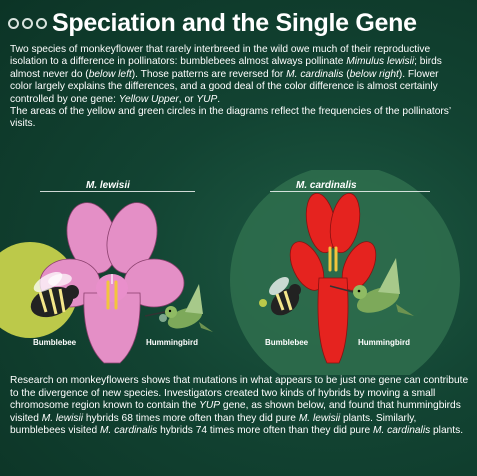 The height and width of the screenshot is (476, 477). I want to click on header: Speciation and the Single Gene, so click(240, 23).